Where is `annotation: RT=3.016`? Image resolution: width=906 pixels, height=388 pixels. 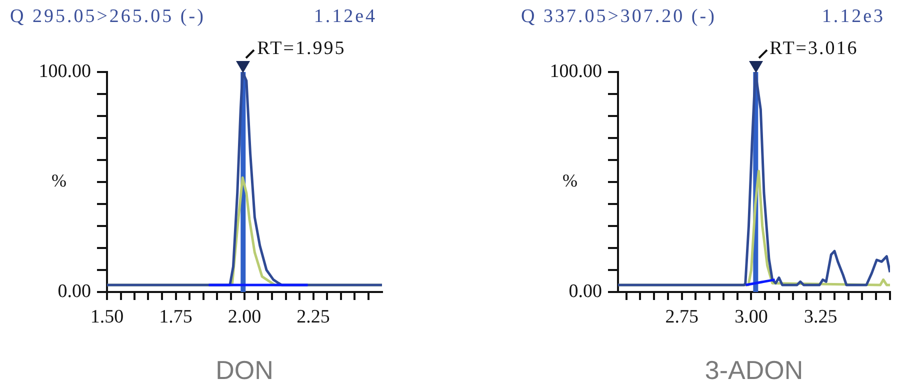 annotation: RT=3.016 is located at coordinates (814, 48).